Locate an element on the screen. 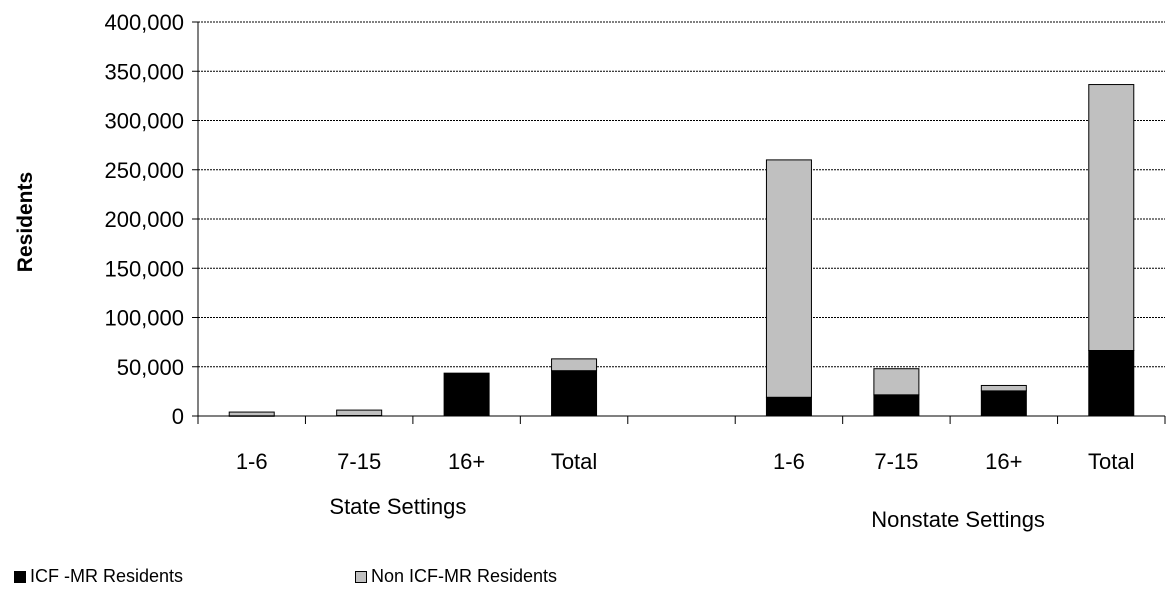  y-tick-label: 350,000 is located at coordinates (144, 71).